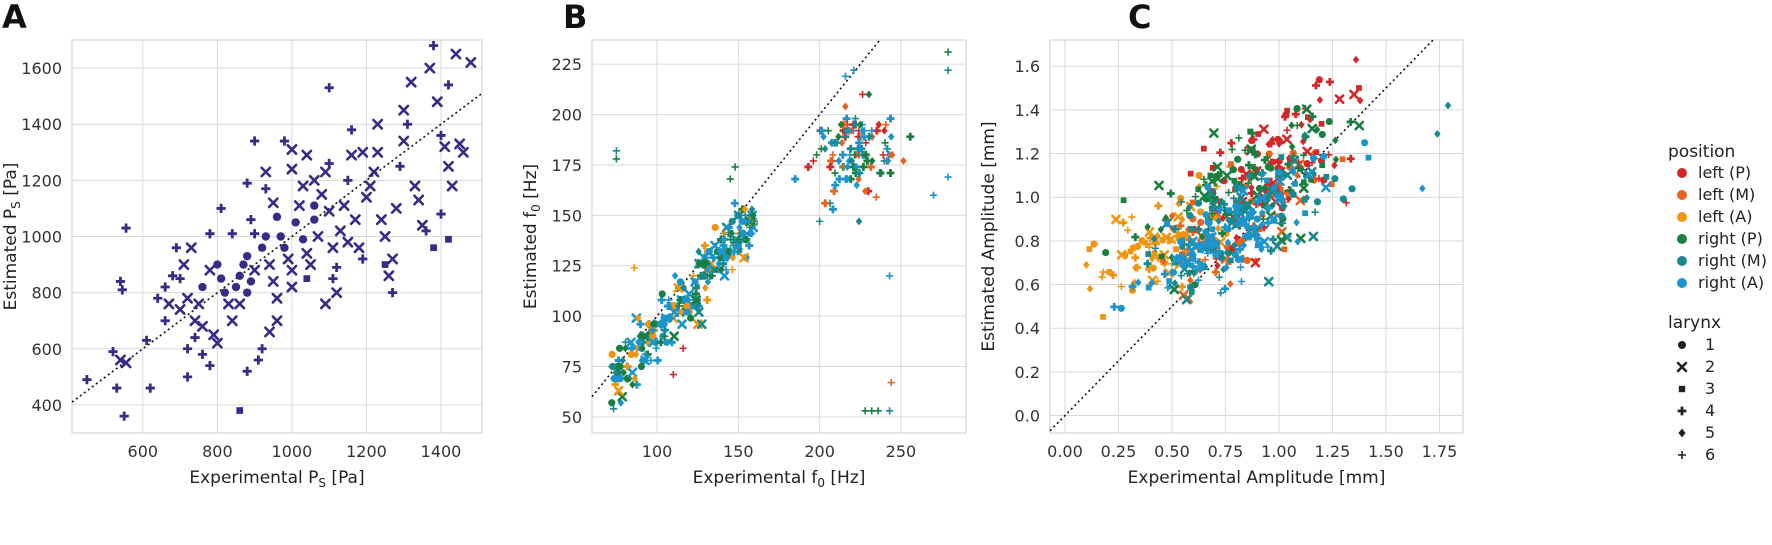 The width and height of the screenshot is (1772, 545). What do you see at coordinates (1027, 197) in the screenshot?
I see `y-tick-label: 1.0` at bounding box center [1027, 197].